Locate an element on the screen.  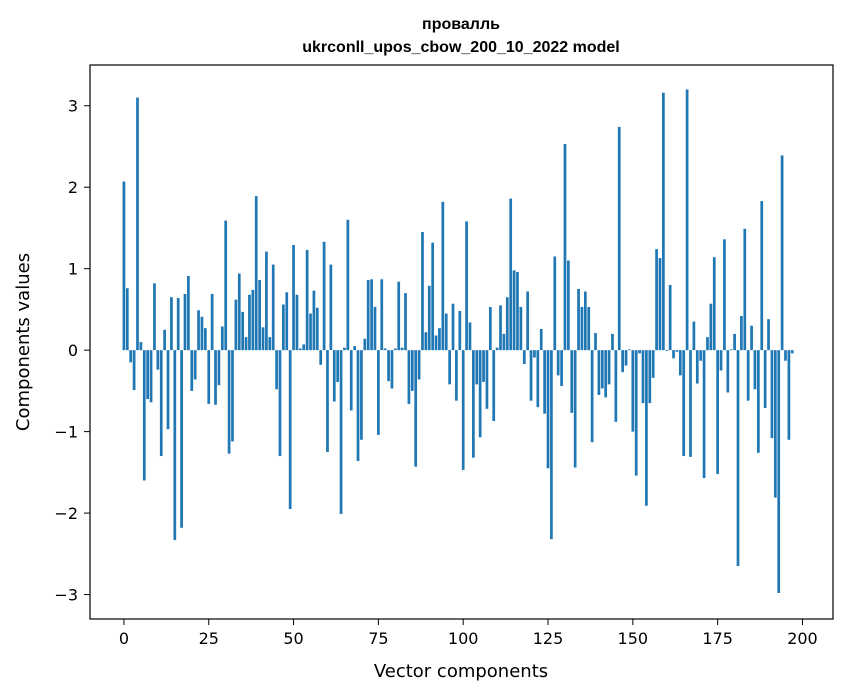
y-tick-label: −1 is located at coordinates (66, 432).